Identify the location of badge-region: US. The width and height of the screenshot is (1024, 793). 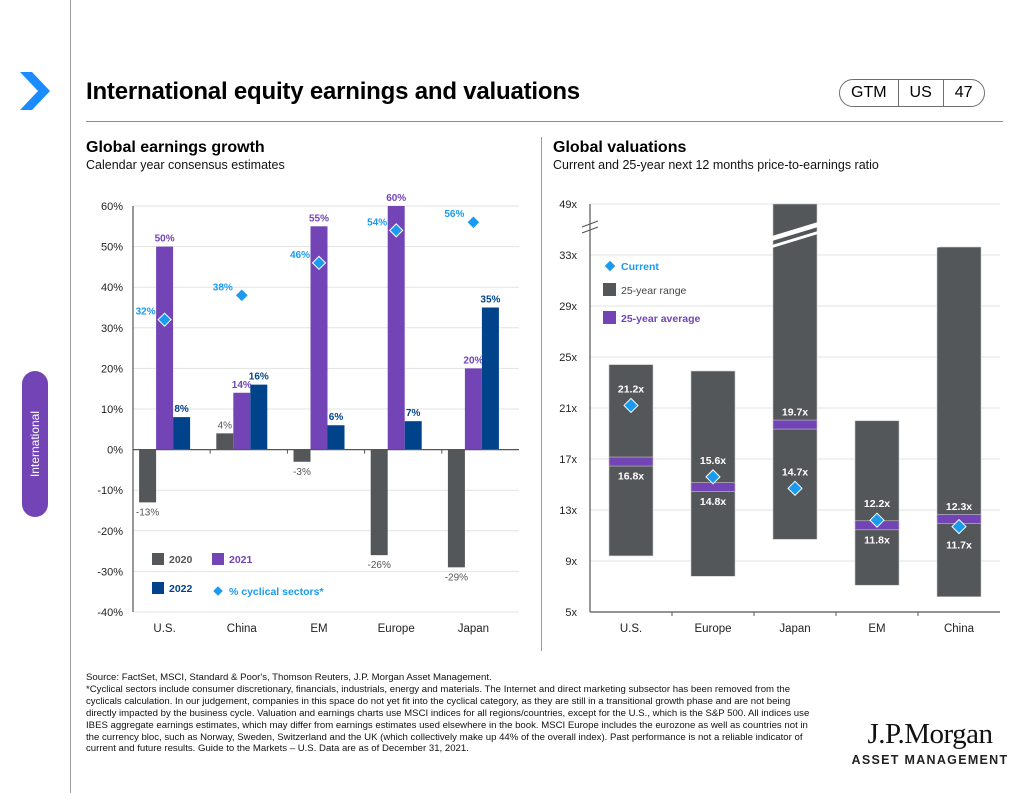
(920, 93).